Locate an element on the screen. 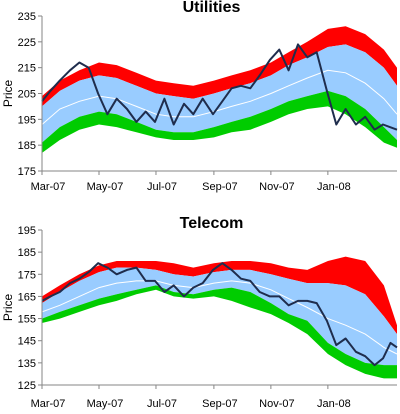 This screenshot has height=414, width=400. y-tick-label: 125 is located at coordinates (27, 386).